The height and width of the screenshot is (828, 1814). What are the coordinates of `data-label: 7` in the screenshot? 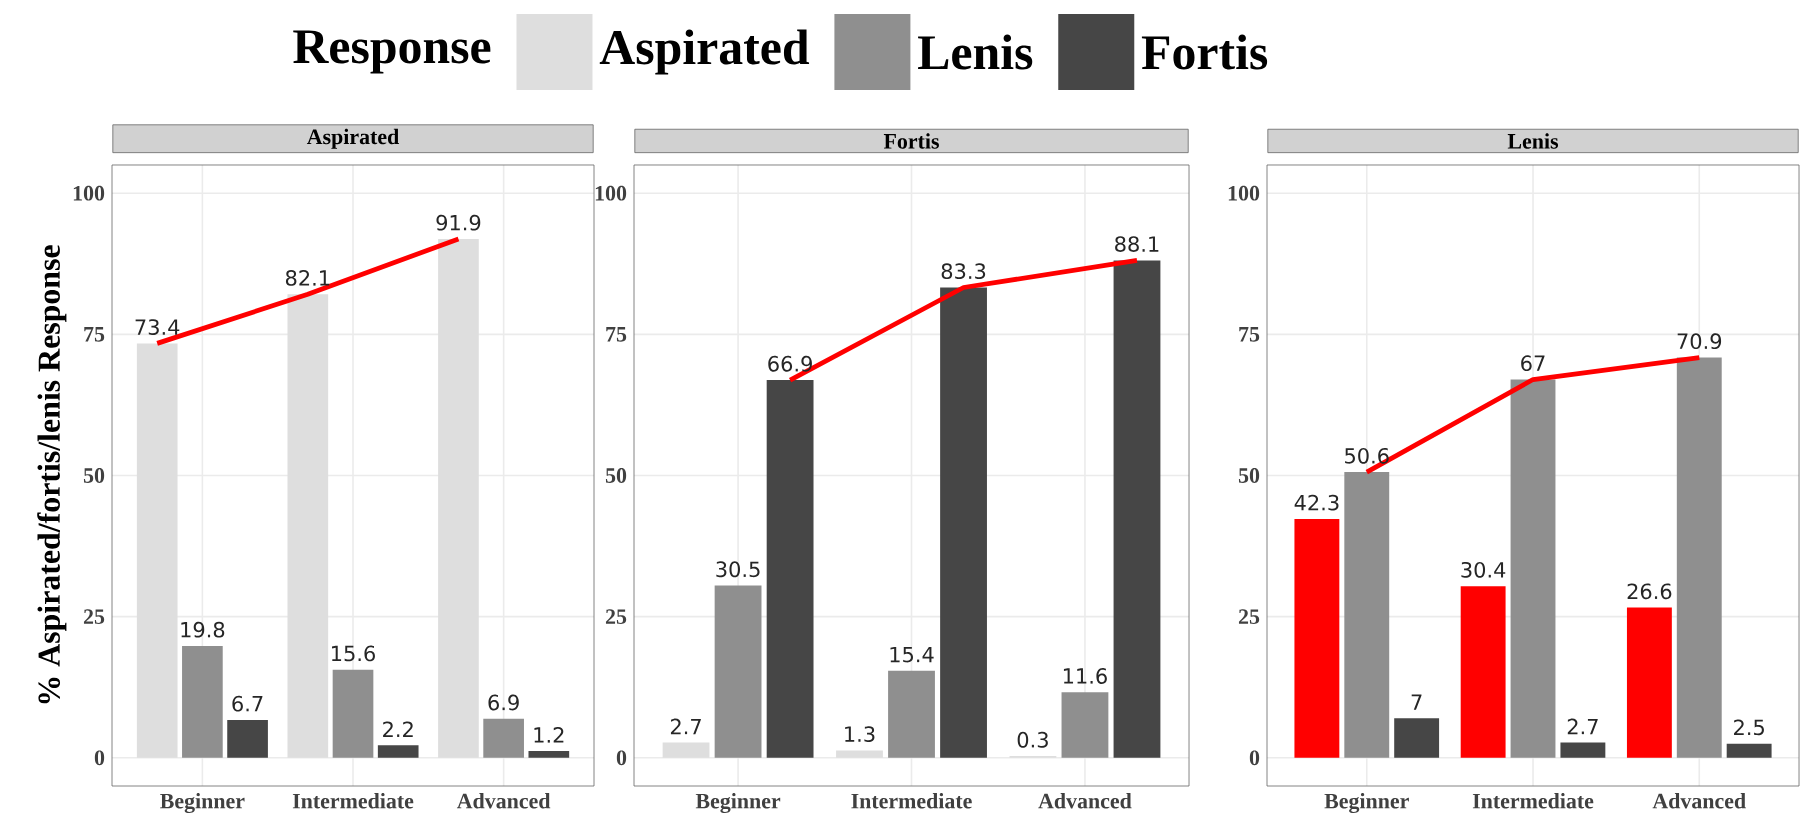 It's located at (1416, 702).